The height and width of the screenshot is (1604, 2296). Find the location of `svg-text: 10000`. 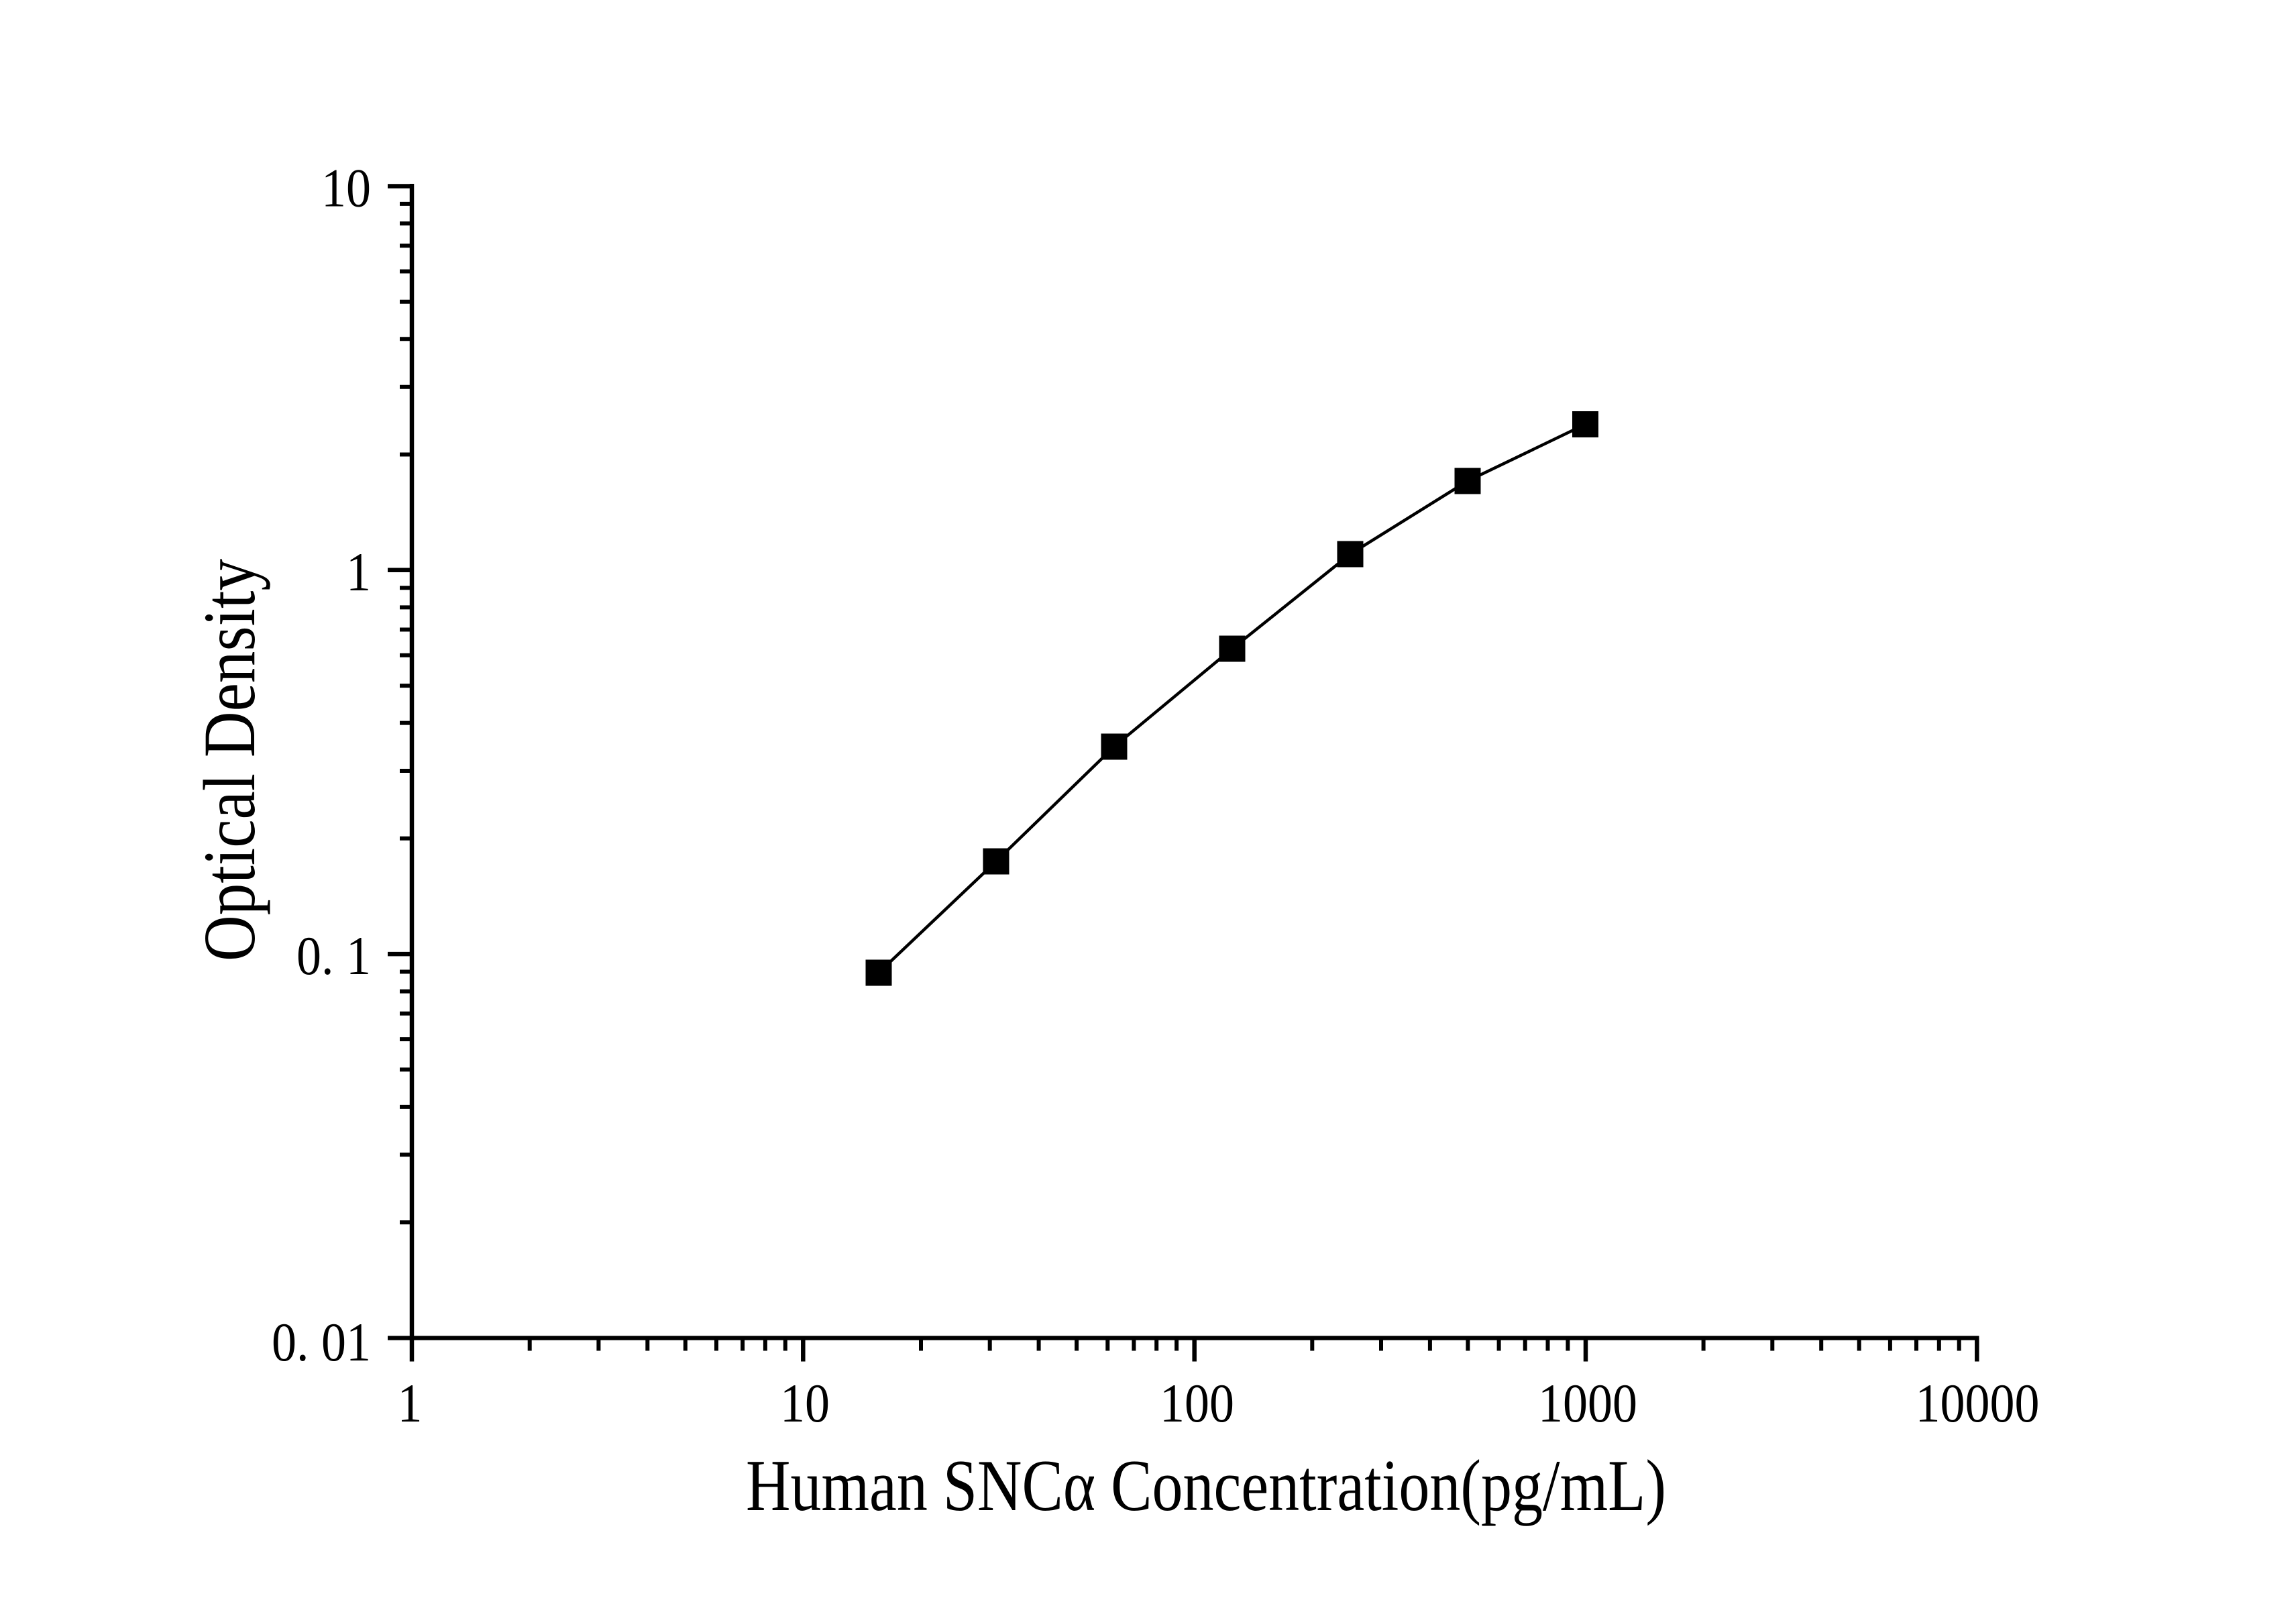

svg-text: 10000 is located at coordinates (1978, 1403).